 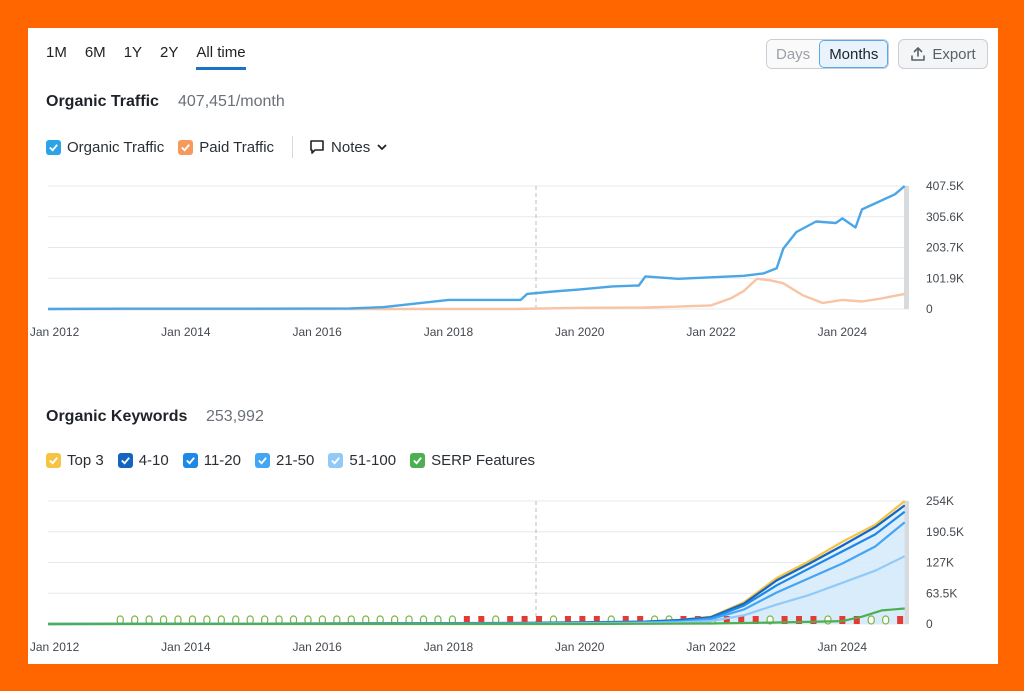 I want to click on legend-label: 51-100, so click(x=373, y=460).